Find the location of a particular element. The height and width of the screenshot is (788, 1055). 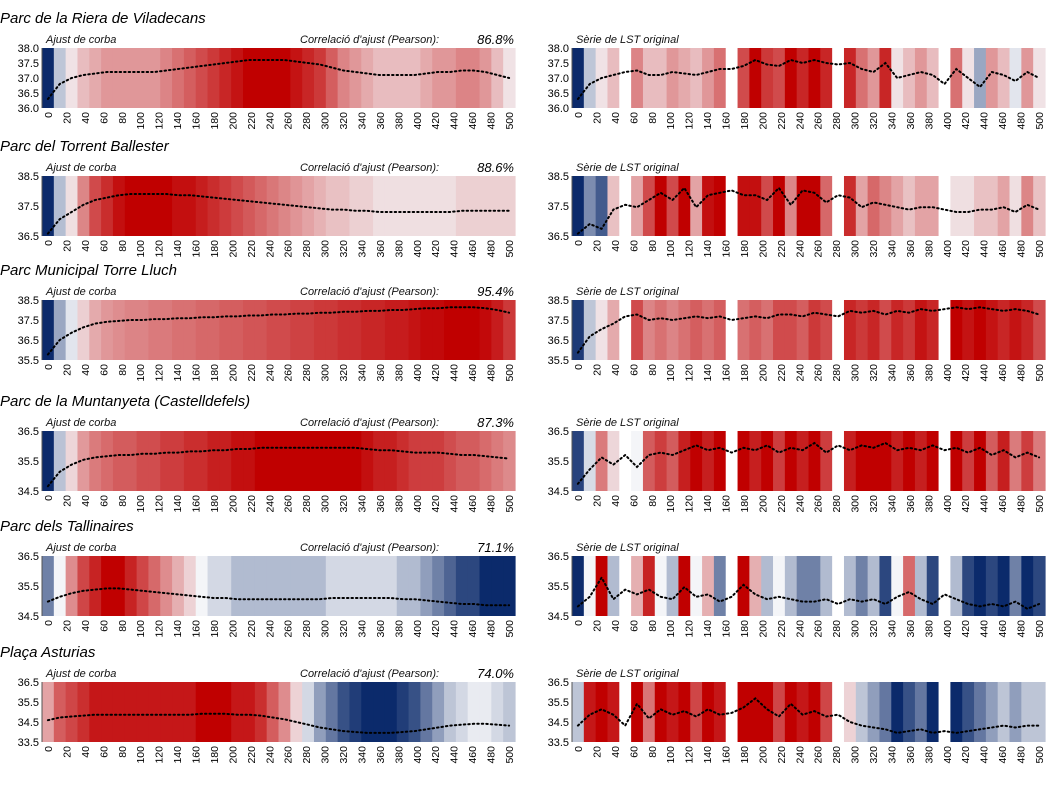

fit-curve is located at coordinates (278, 723).